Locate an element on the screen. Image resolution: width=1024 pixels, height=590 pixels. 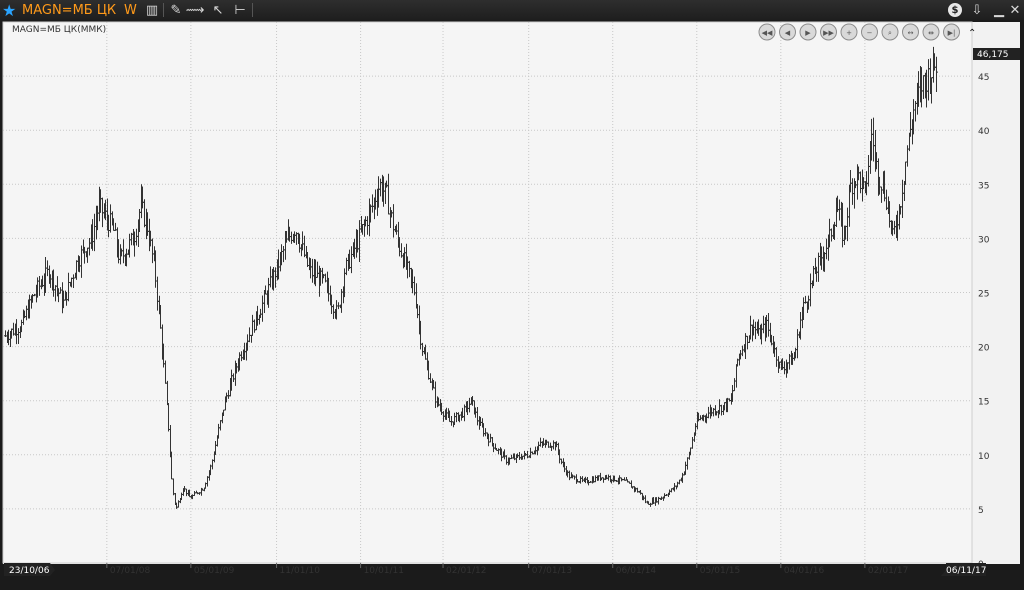
last-value-marker: 46,175 is located at coordinates (996, 54).